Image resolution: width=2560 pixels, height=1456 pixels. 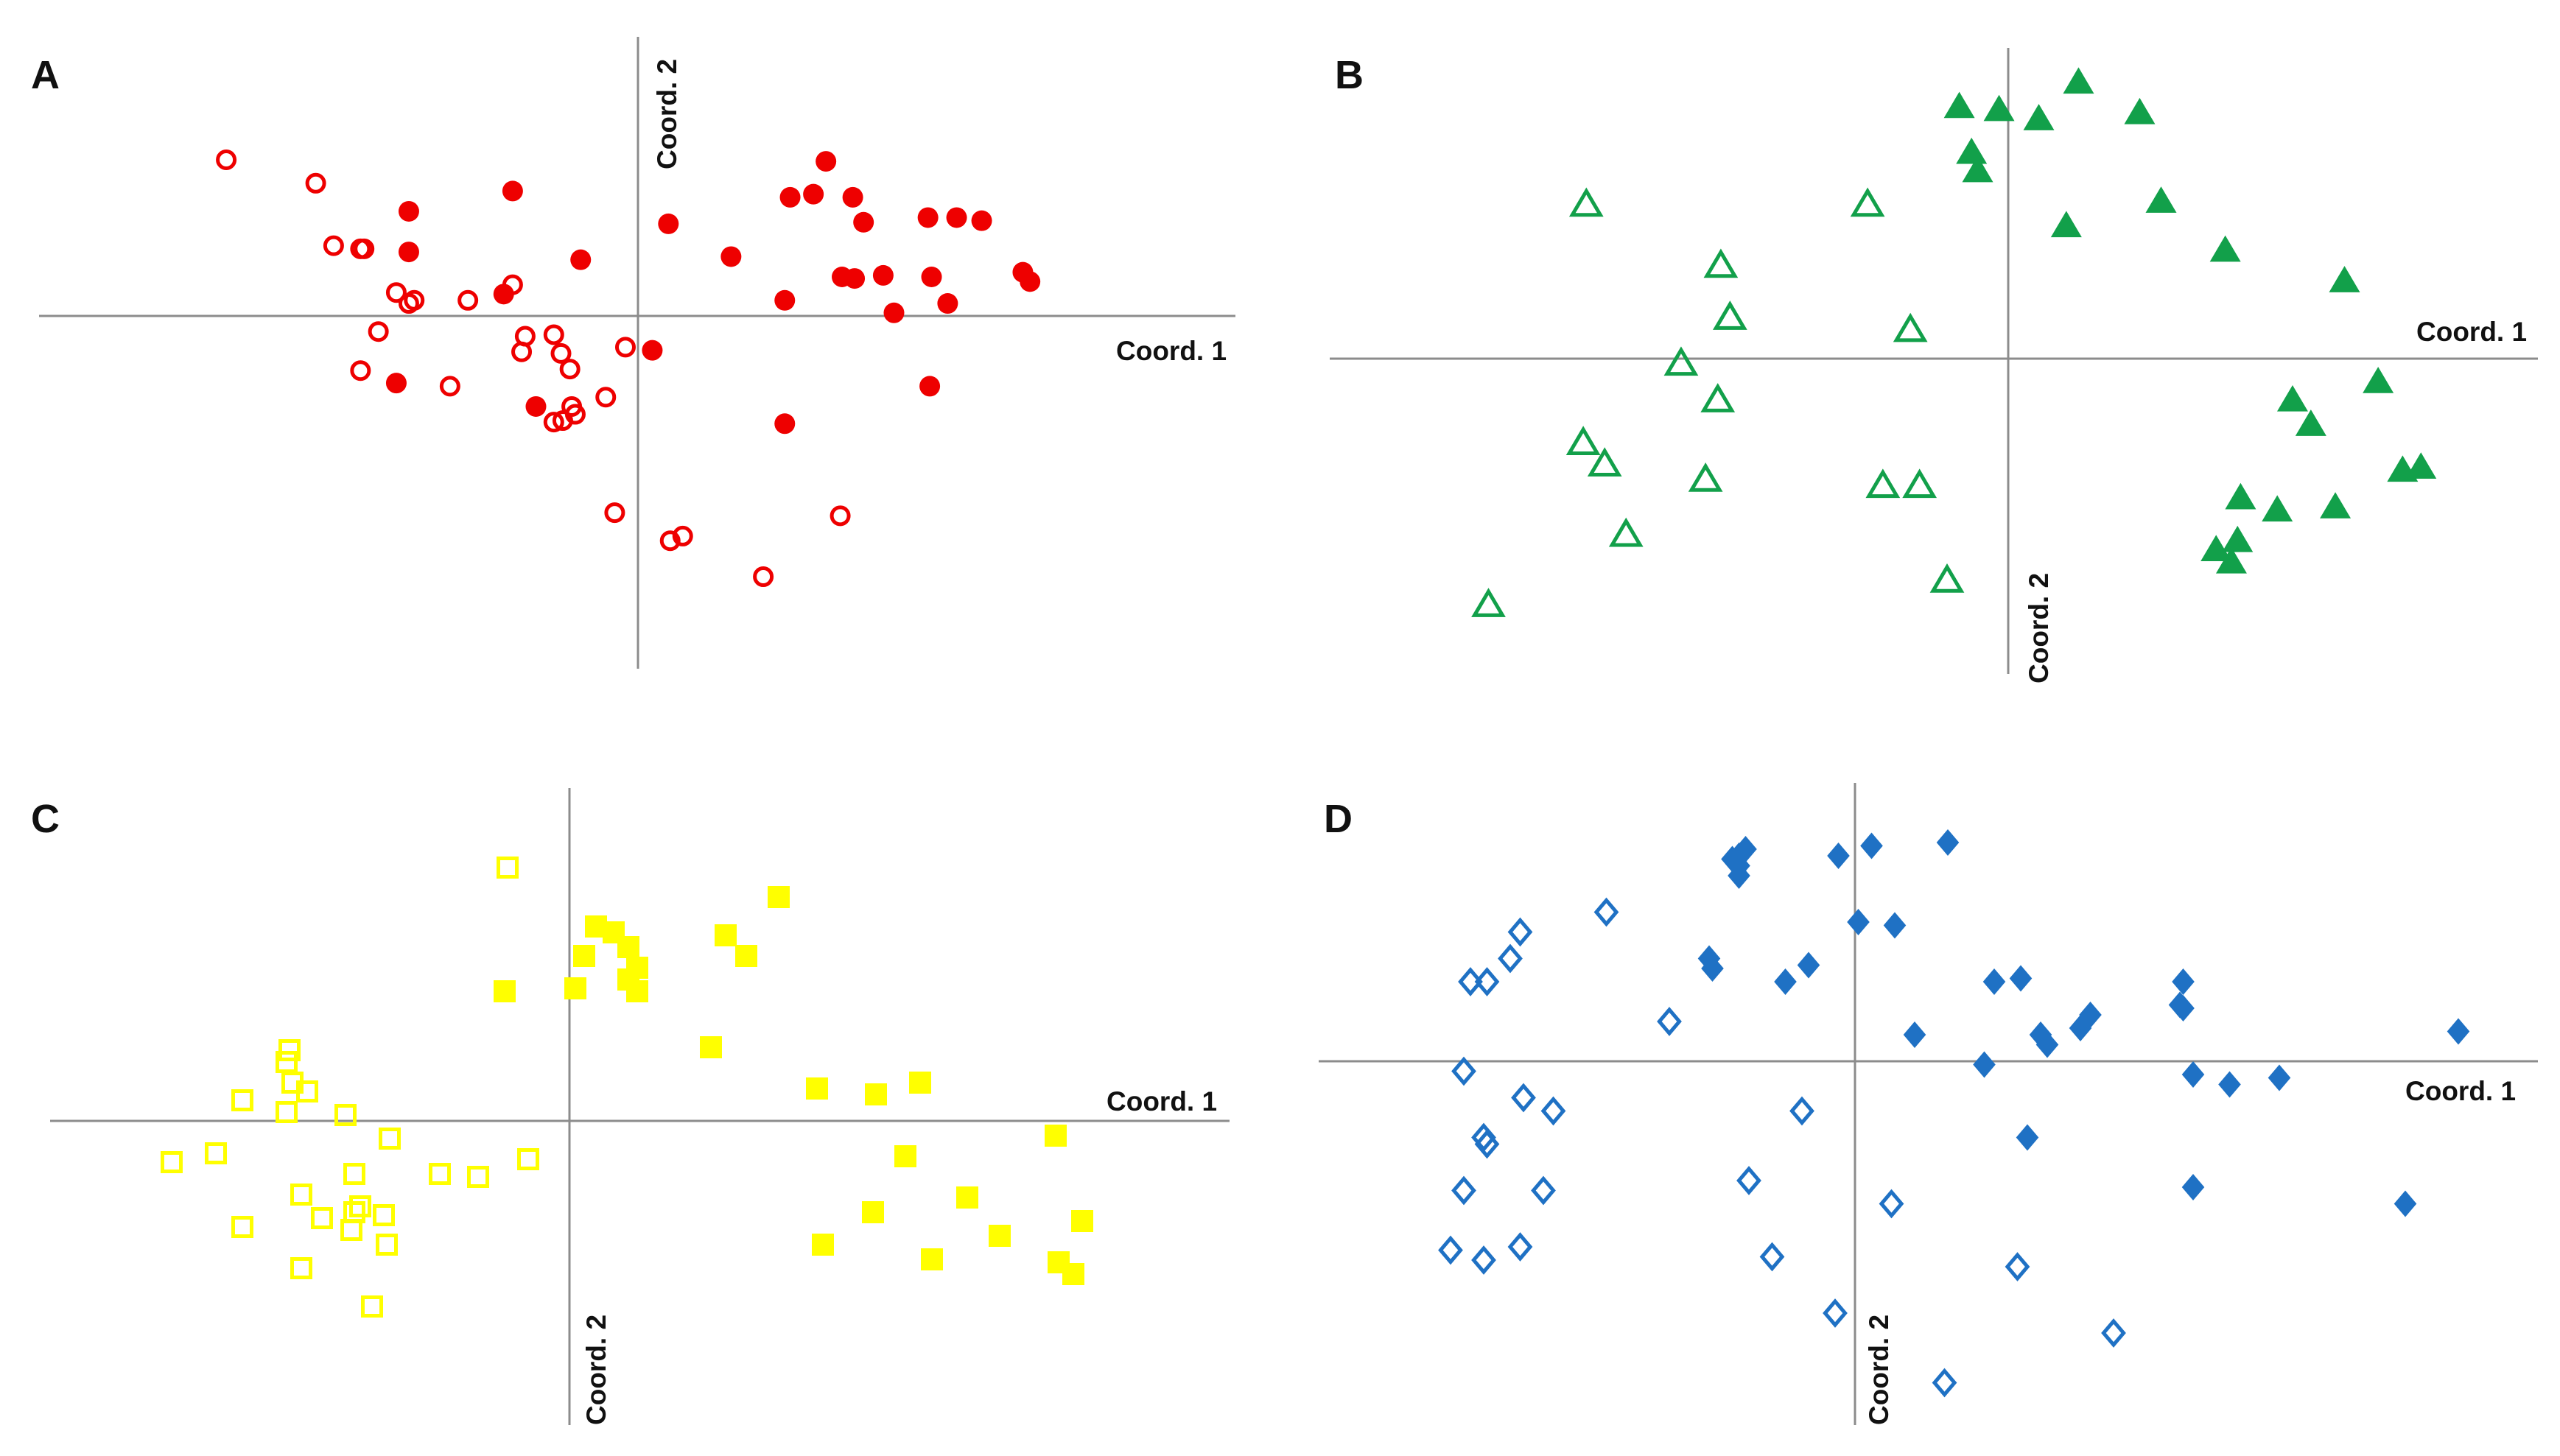 What do you see at coordinates (1338, 819) in the screenshot?
I see `panel-d-letter: D` at bounding box center [1338, 819].